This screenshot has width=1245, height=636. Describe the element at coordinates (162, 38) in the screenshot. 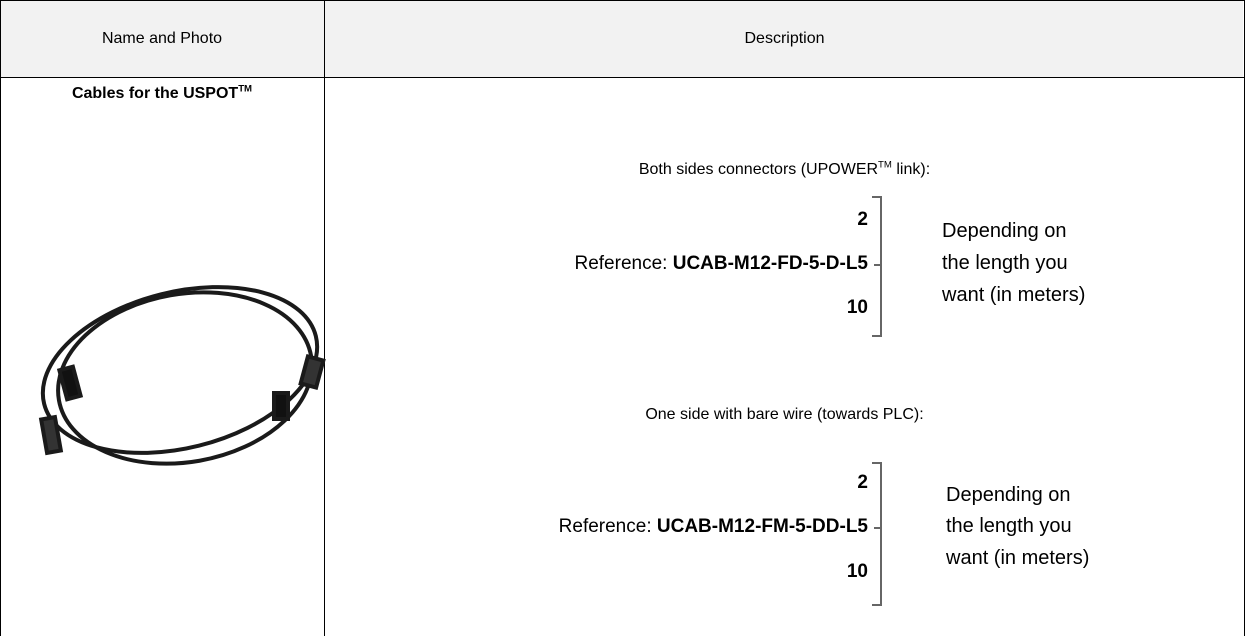

I see `column-header: Name and Photo` at that location.